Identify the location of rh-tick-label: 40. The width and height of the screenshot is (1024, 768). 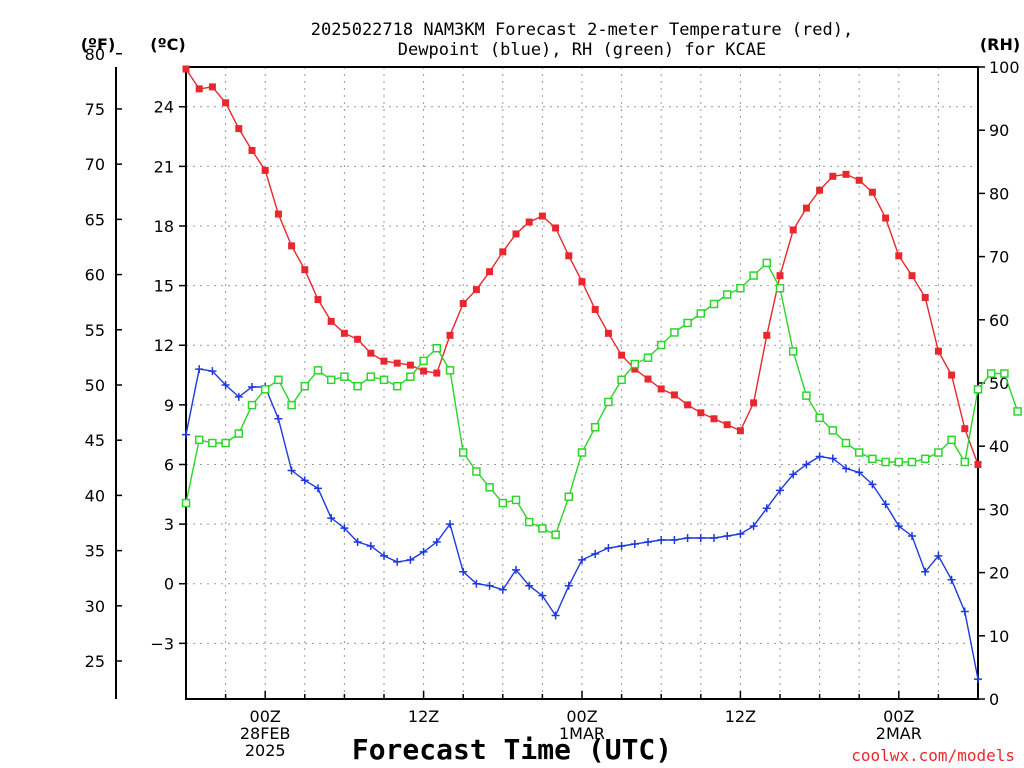
(999, 446).